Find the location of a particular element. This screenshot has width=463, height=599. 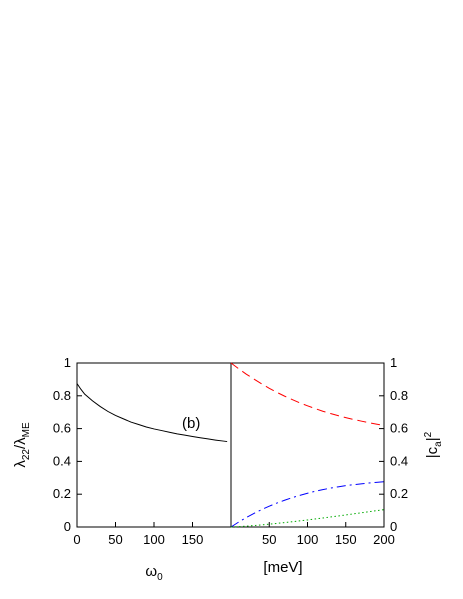

left-plot-frame is located at coordinates (154, 445).